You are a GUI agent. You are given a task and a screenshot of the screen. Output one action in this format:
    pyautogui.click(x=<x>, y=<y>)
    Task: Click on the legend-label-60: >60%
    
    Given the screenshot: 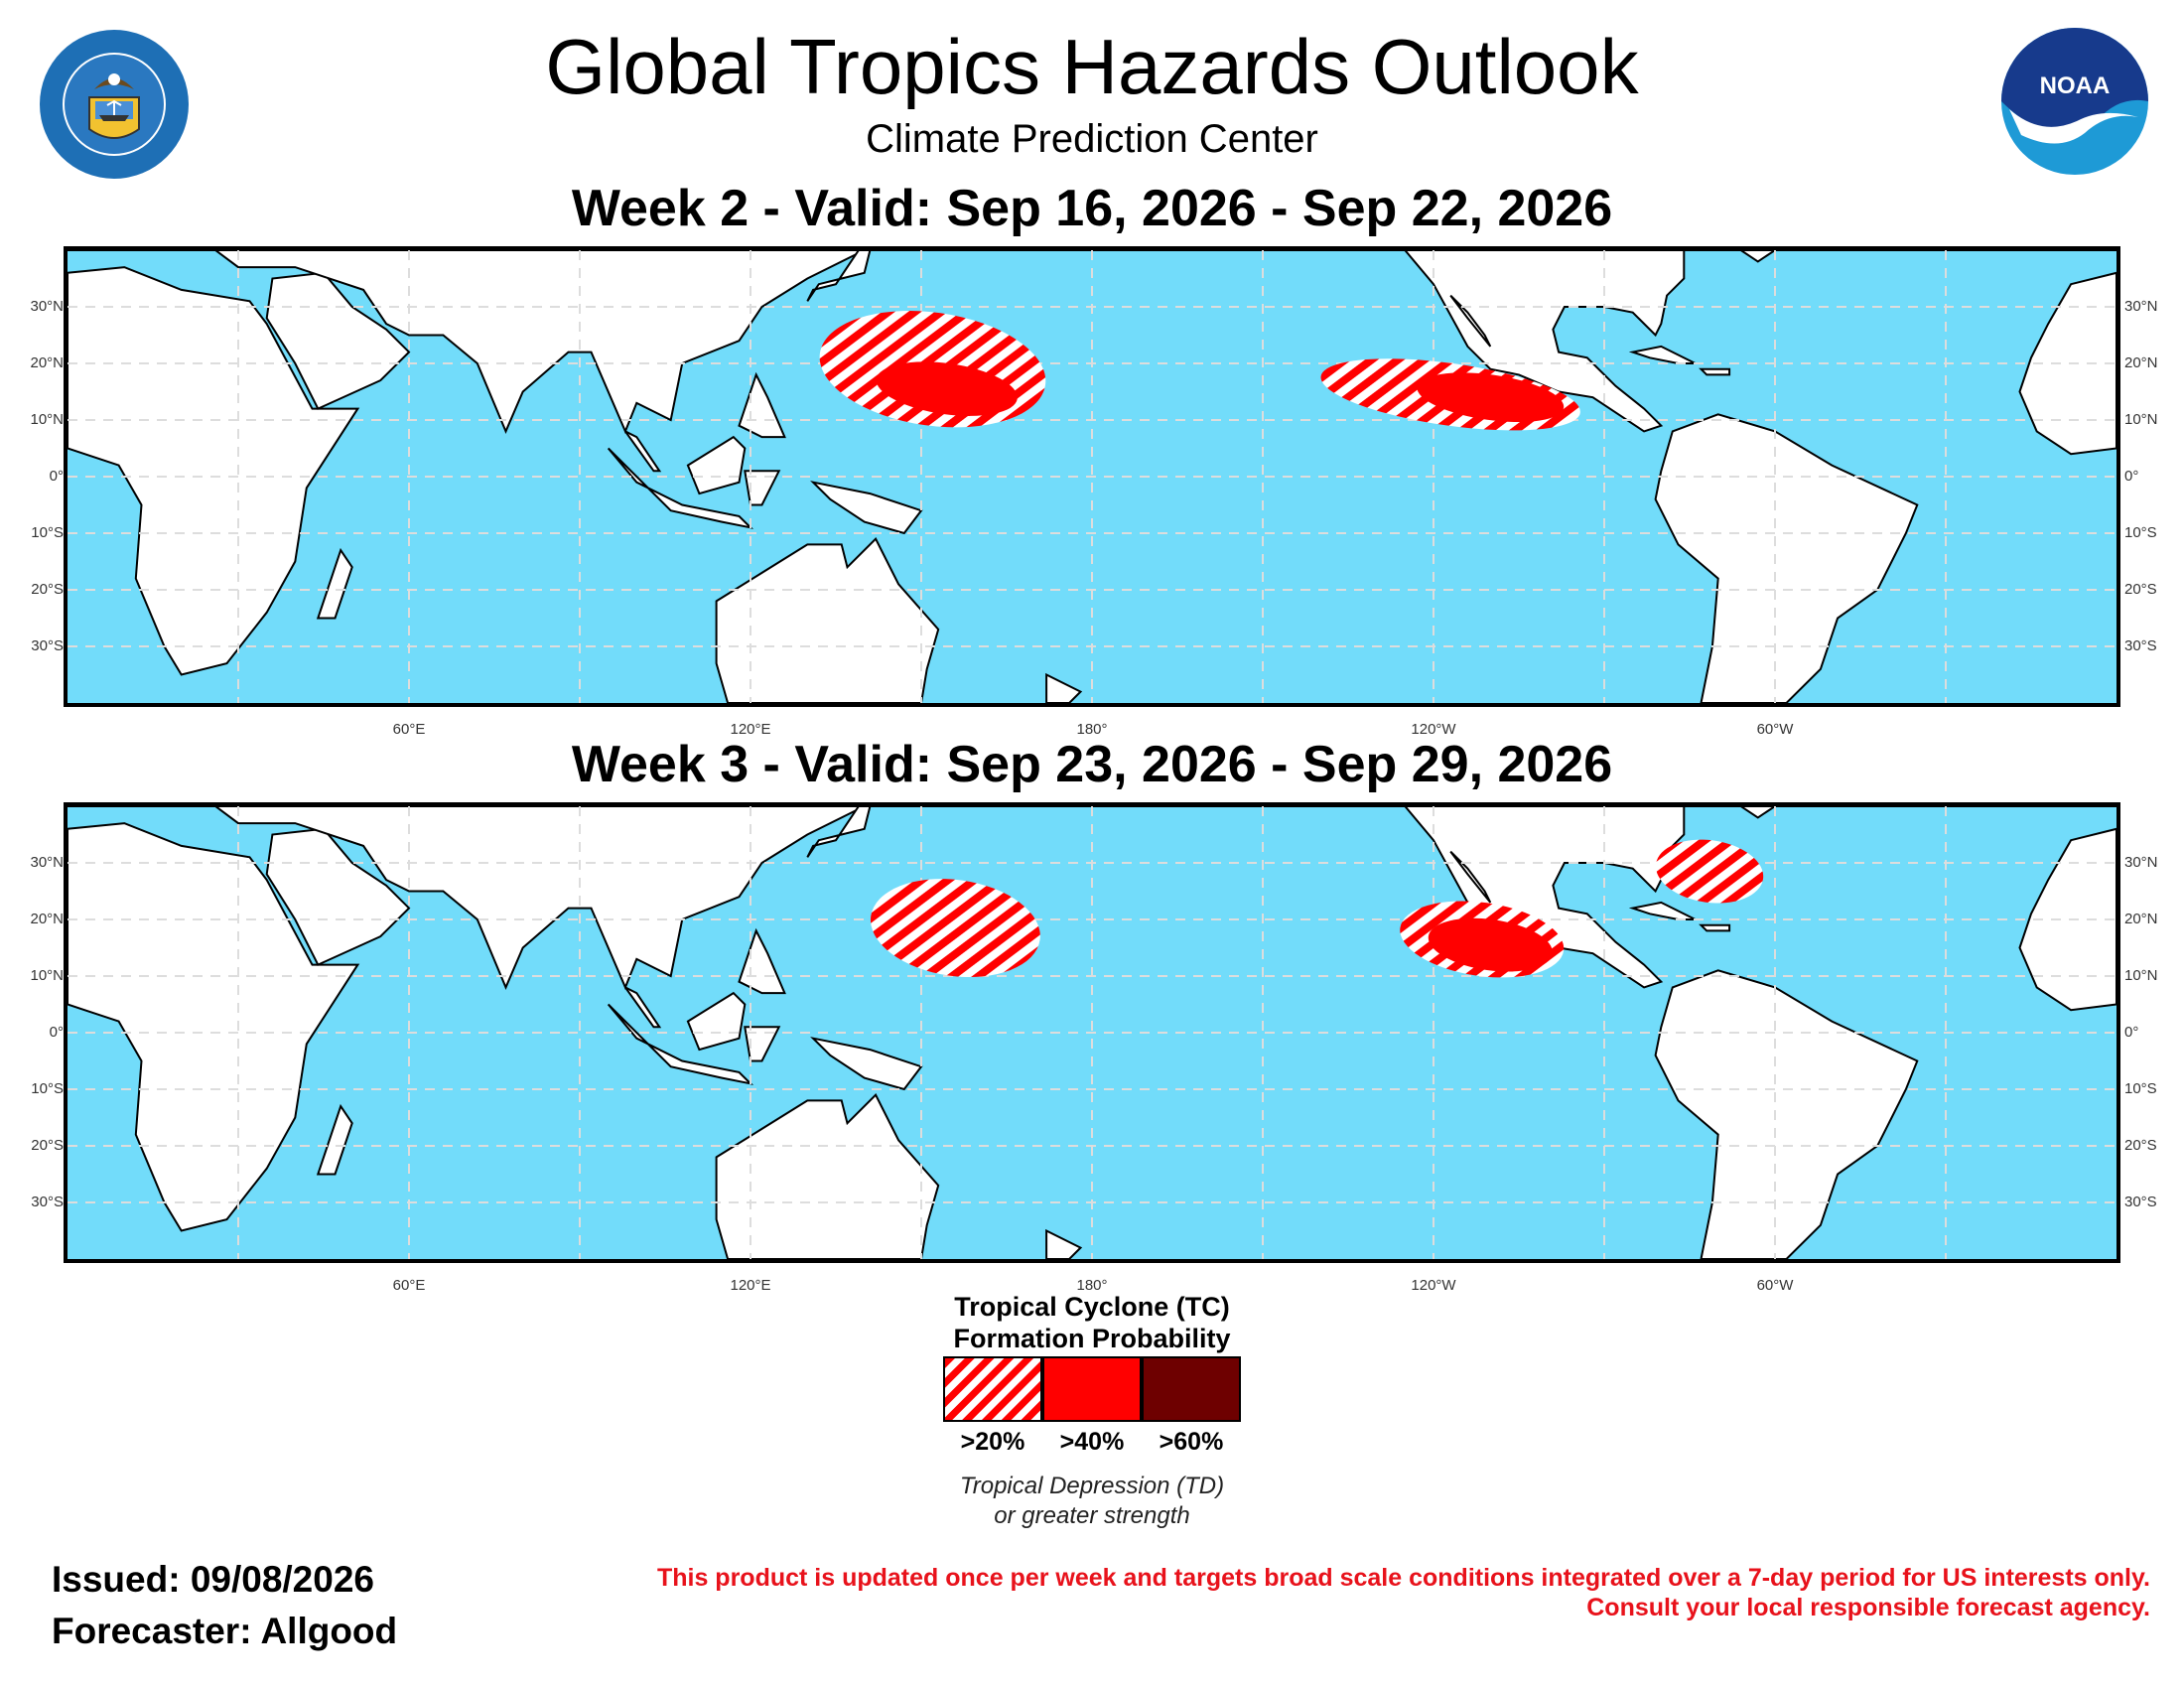 What is the action you would take?
    pyautogui.click(x=1191, y=1442)
    